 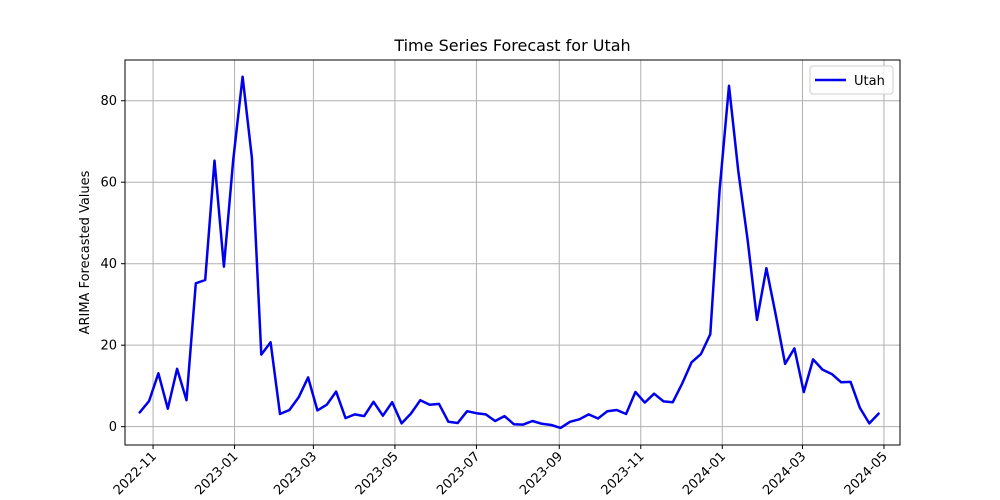 I want to click on legend-box, so click(x=851, y=80).